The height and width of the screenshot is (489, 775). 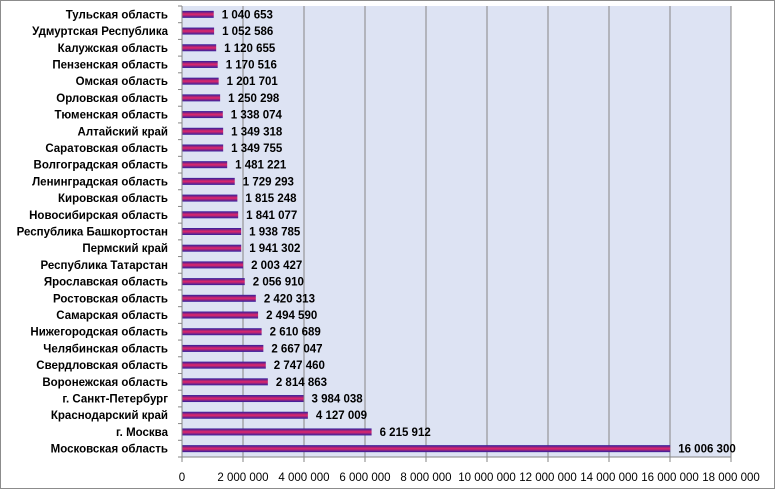 What do you see at coordinates (731, 478) in the screenshot?
I see `x-tick-label: 18 000 000` at bounding box center [731, 478].